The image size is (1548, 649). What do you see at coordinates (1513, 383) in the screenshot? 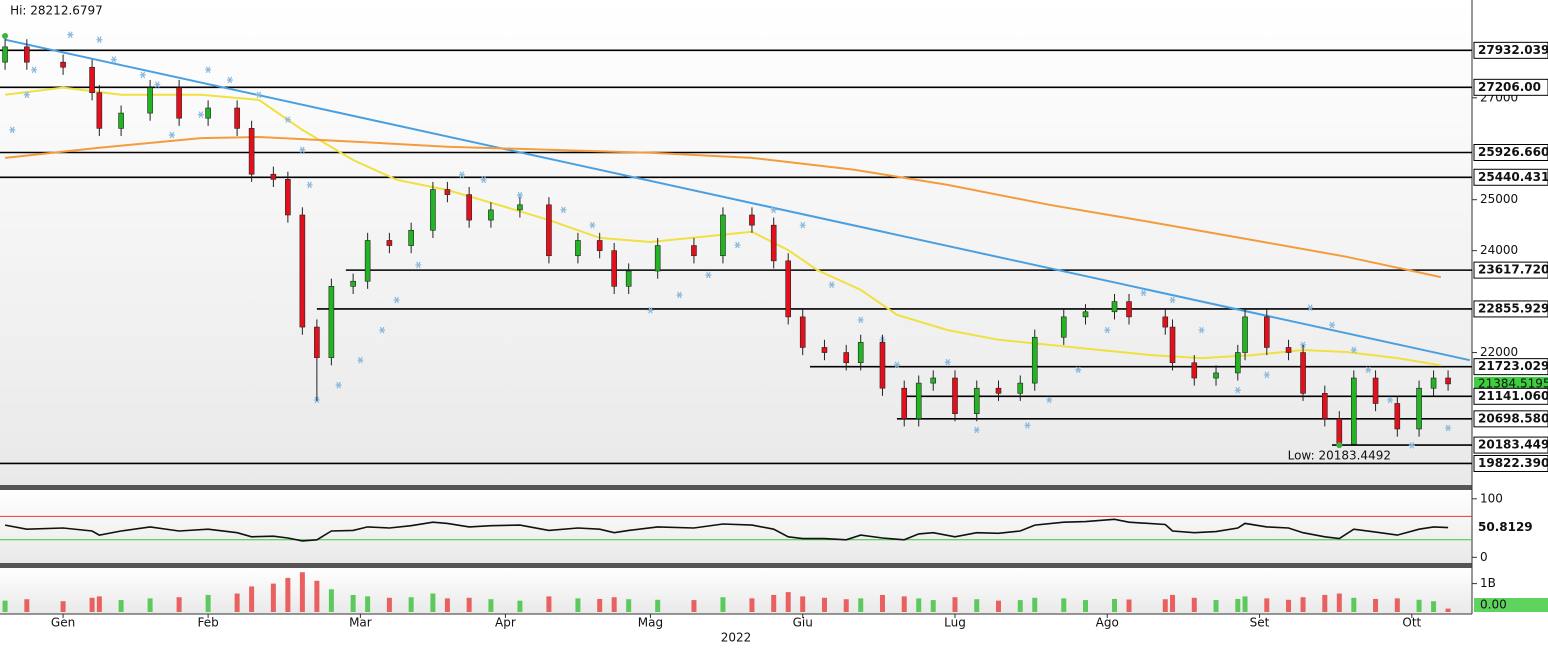
I see `last-price-label: 21384.5195` at bounding box center [1513, 383].